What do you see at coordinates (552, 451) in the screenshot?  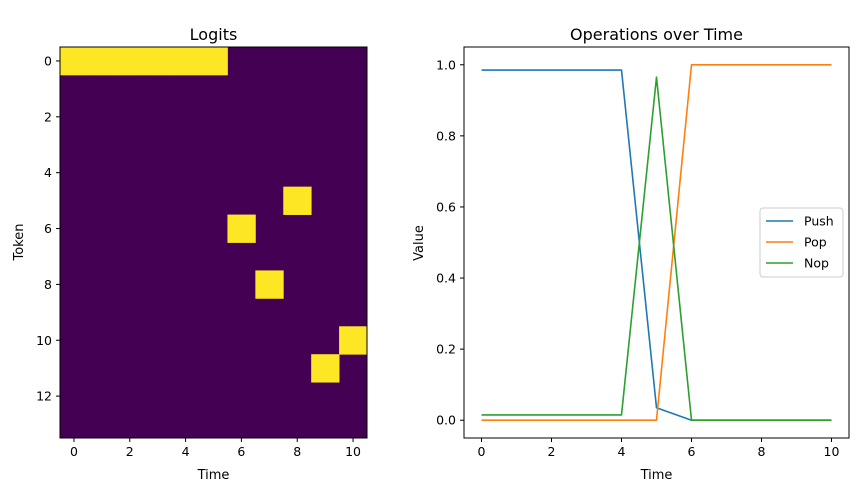 I see `line-x-tick-label: 2` at bounding box center [552, 451].